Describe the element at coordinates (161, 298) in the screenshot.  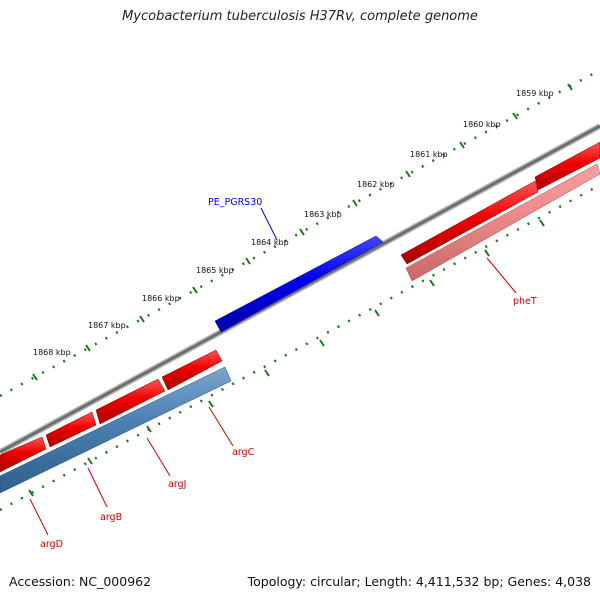
I see `tick-label: 1866 kbp` at that location.